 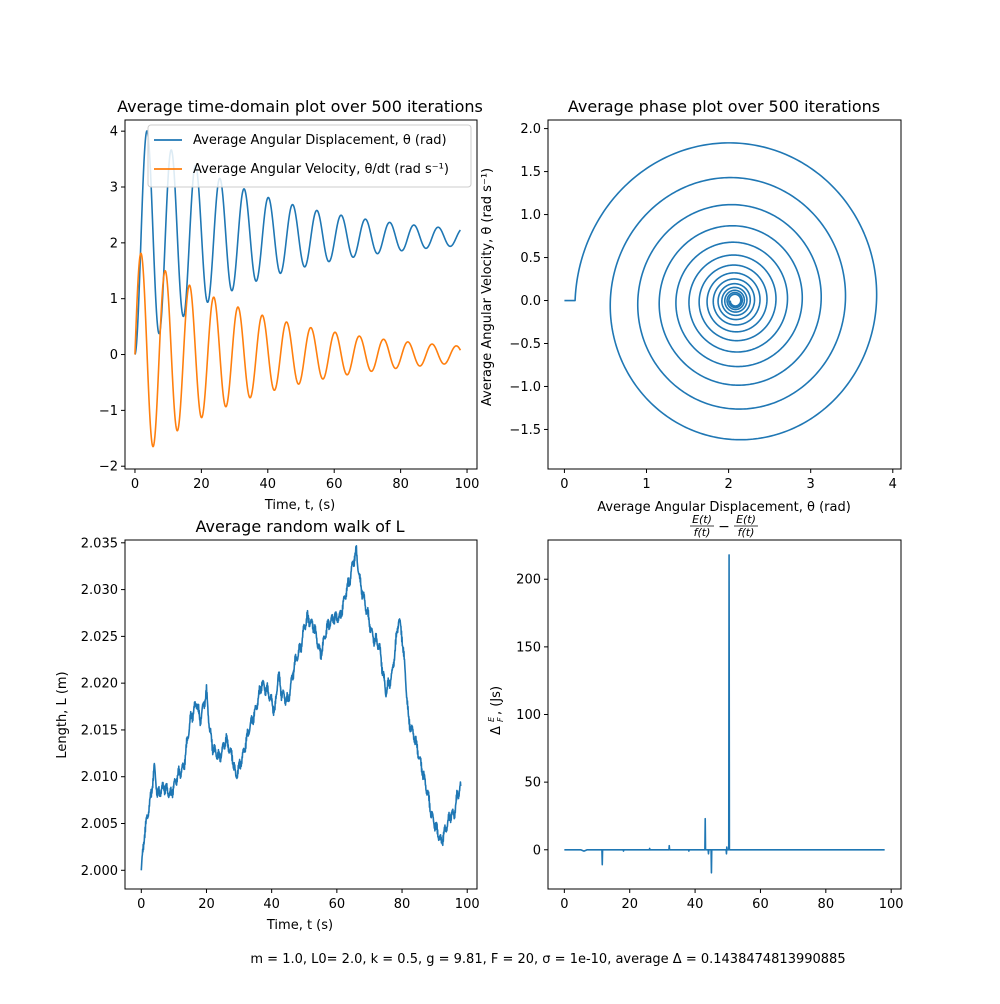 What do you see at coordinates (530, 258) in the screenshot?
I see `y-tick-label: 0.5` at bounding box center [530, 258].